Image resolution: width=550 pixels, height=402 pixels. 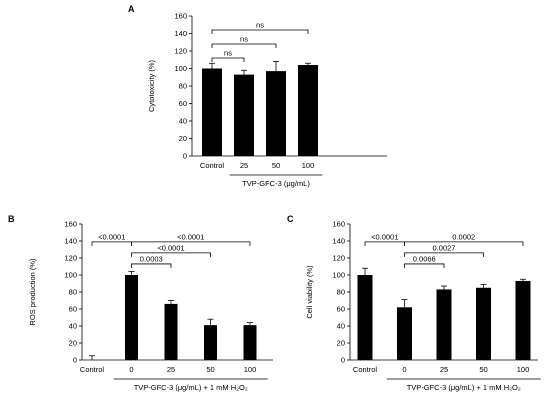 I want to click on significance-label: 0.0003, so click(x=151, y=258).